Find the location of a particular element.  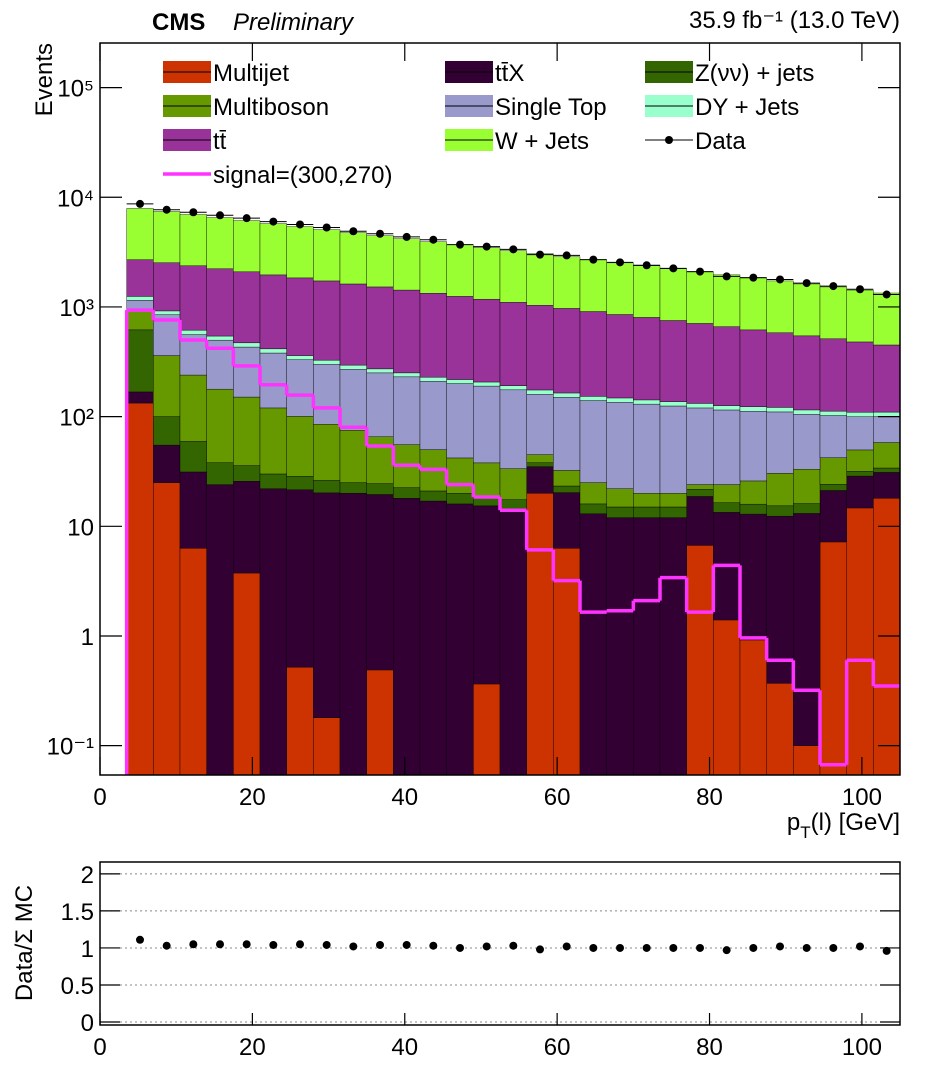

y-tick-label: 10 is located at coordinates (80, 527).